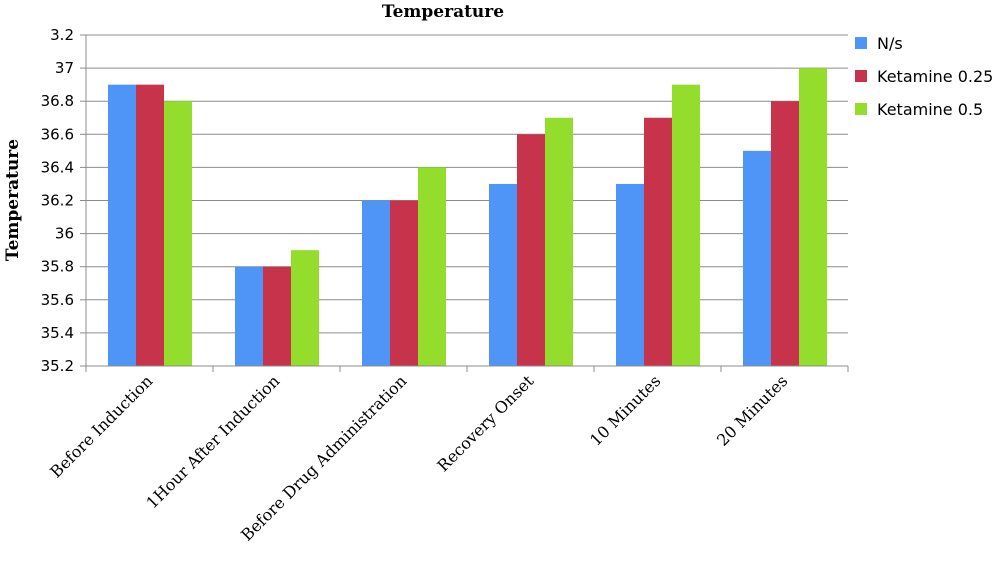 This screenshot has width=1000, height=563. What do you see at coordinates (752, 410) in the screenshot?
I see `x-tick-label: 20 Minutes` at bounding box center [752, 410].